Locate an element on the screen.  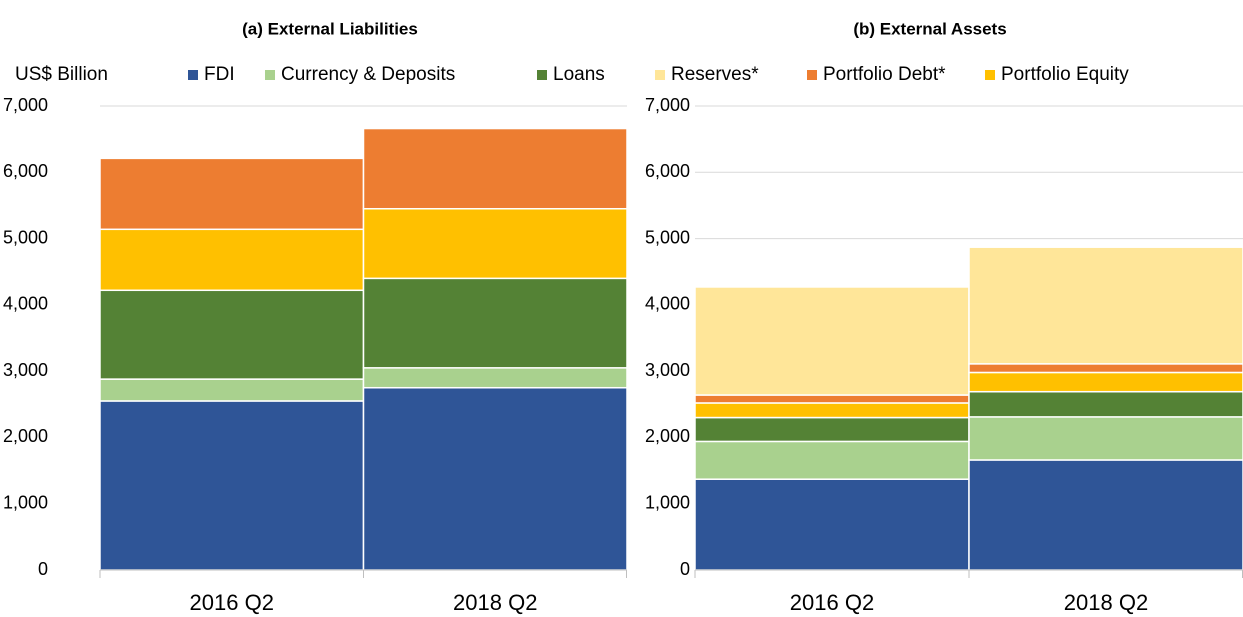
legend-label: Portfolio Debt* is located at coordinates (884, 74).